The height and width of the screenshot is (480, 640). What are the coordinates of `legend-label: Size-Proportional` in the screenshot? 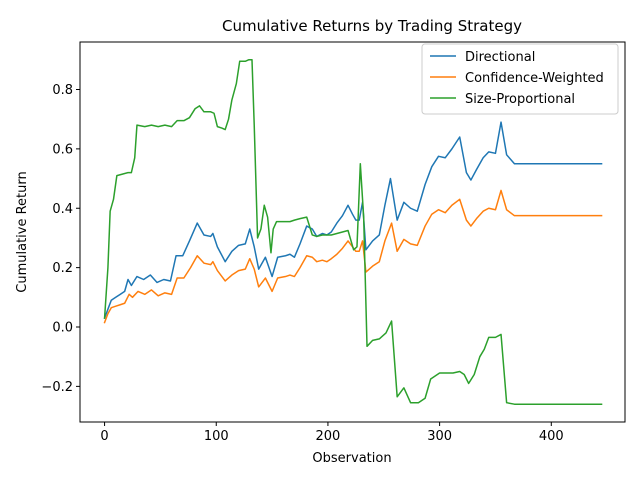 It's located at (520, 99).